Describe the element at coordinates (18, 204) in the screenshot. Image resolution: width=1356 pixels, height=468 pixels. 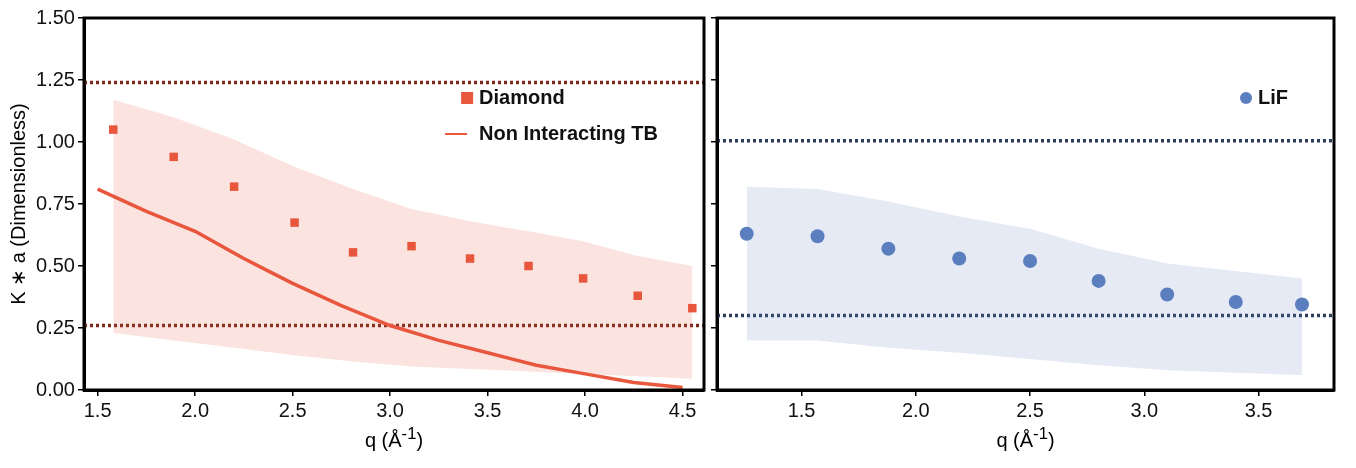
I see `y-axis-title: K ∗ a (Dimensionless)` at that location.